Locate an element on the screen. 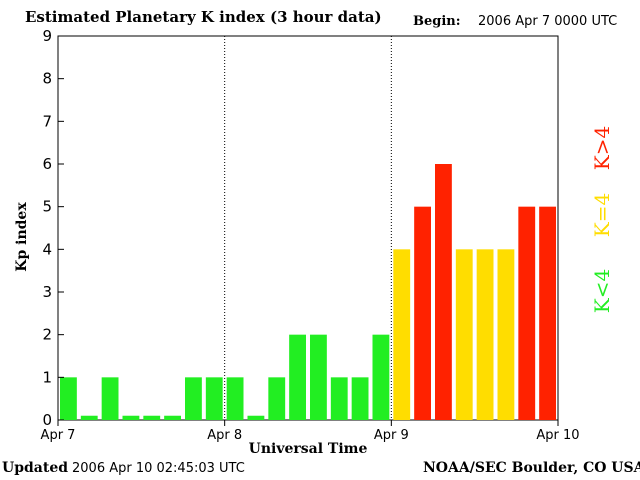 The height and width of the screenshot is (480, 640). legend-low: K<4 is located at coordinates (602, 291).